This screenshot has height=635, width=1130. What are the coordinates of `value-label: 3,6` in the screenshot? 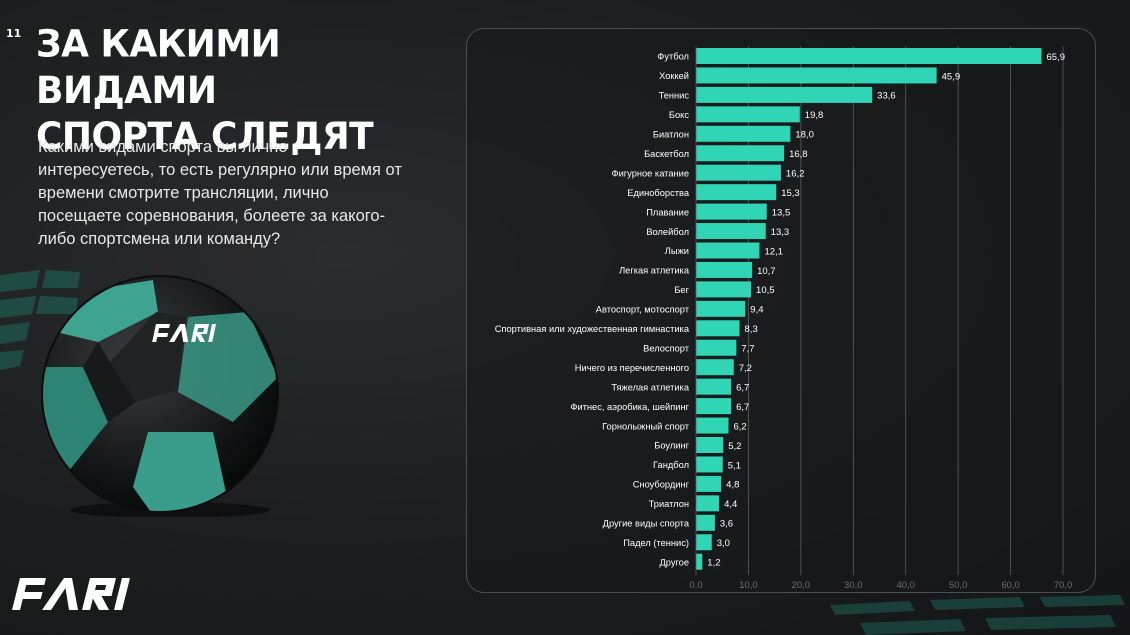 It's located at (726, 524).